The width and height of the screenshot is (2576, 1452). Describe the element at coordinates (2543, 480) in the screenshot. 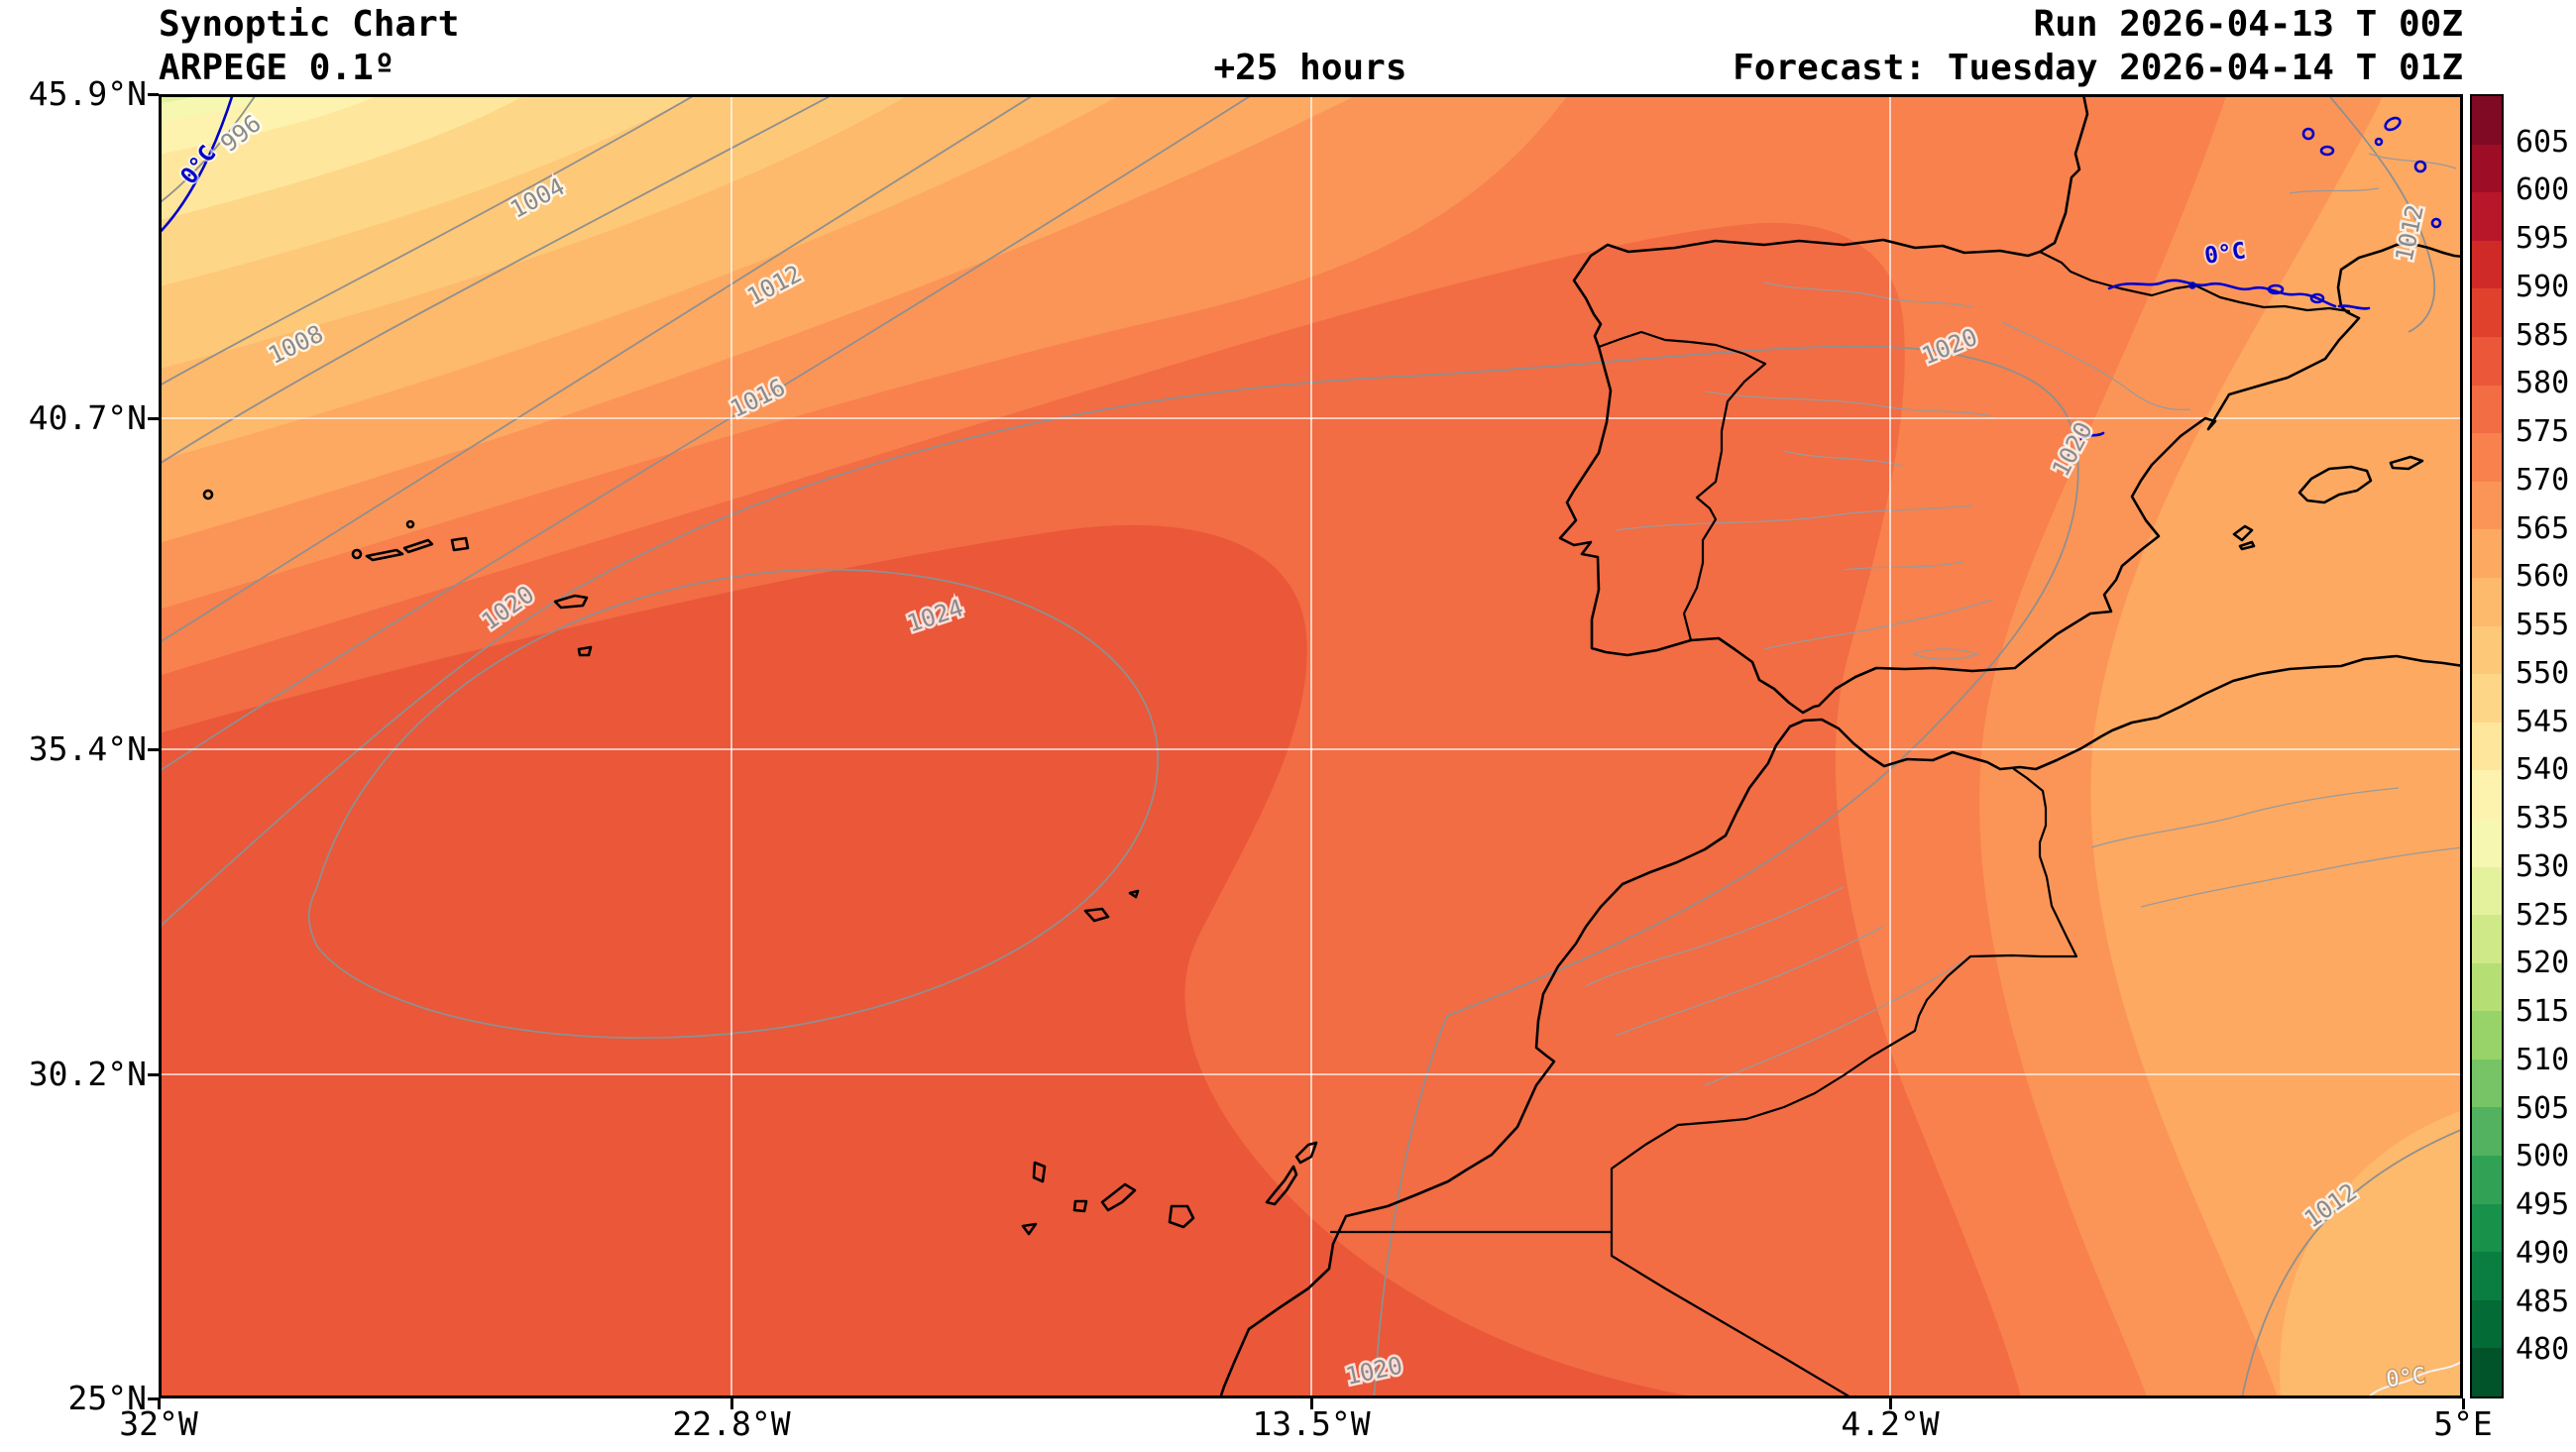

I see `colorbar-tick-label: 570` at that location.